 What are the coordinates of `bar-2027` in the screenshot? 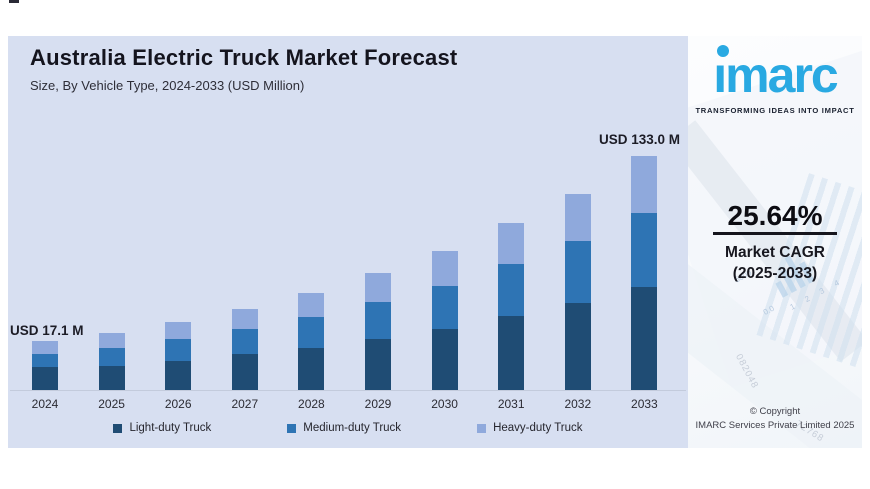 It's located at (244, 349).